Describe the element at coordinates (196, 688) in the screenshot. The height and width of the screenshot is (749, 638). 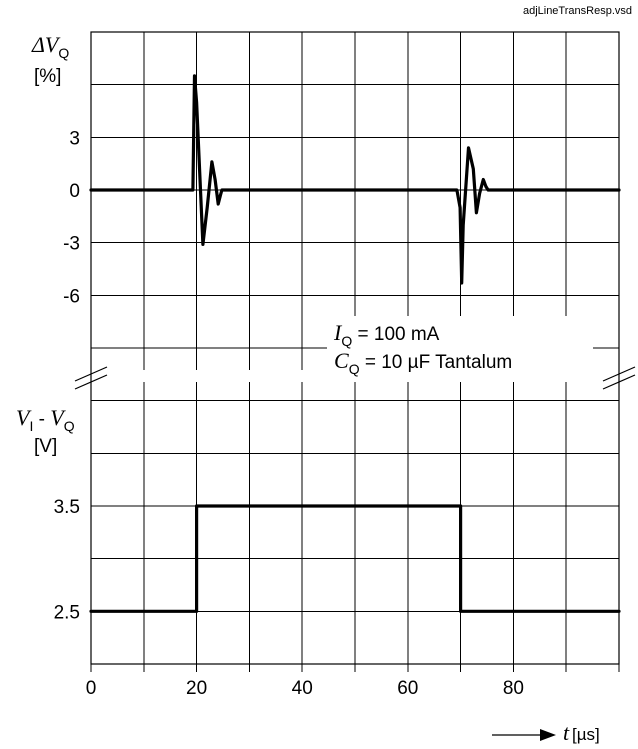
I see `x-tick-label: 20` at that location.